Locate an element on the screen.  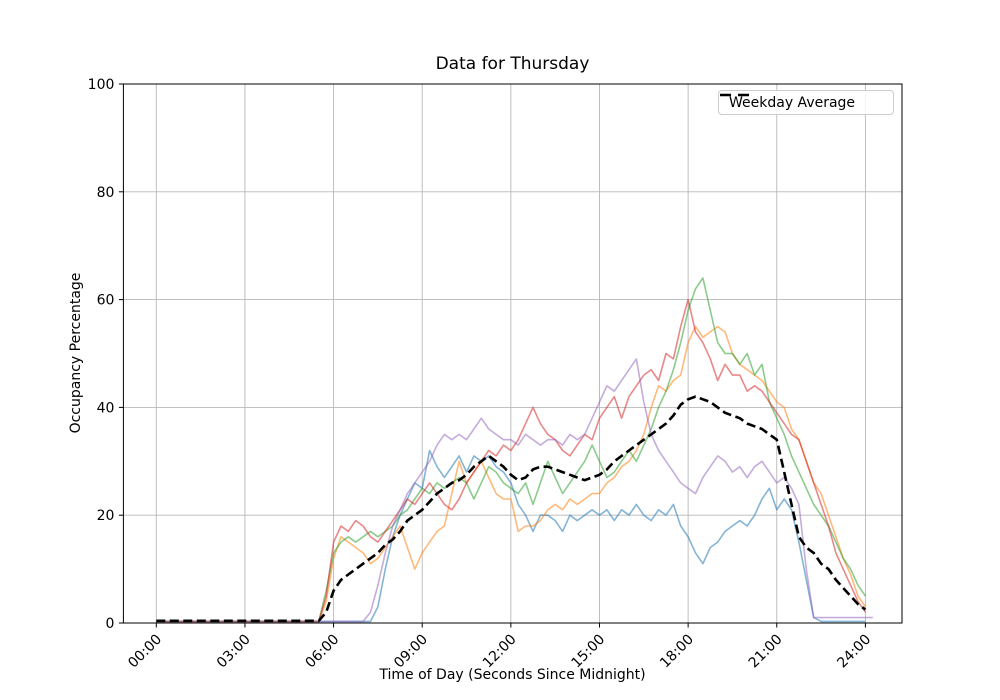
y-tick-label: 40 is located at coordinates (106, 408).